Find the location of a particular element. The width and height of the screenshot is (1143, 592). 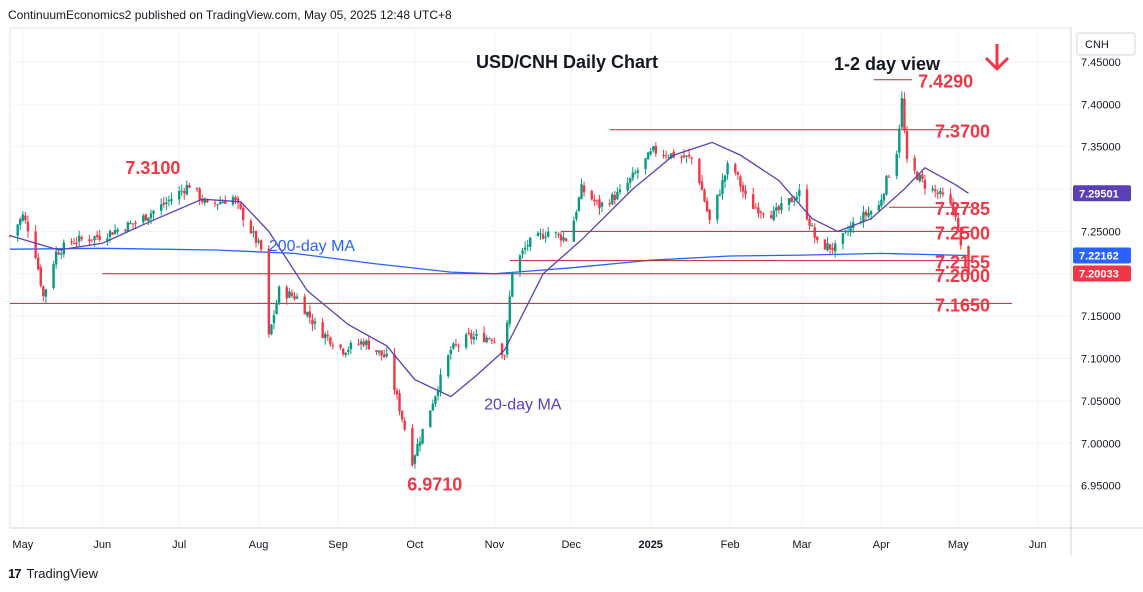

tradingview-logo: 17 TradingView is located at coordinates (53, 573).